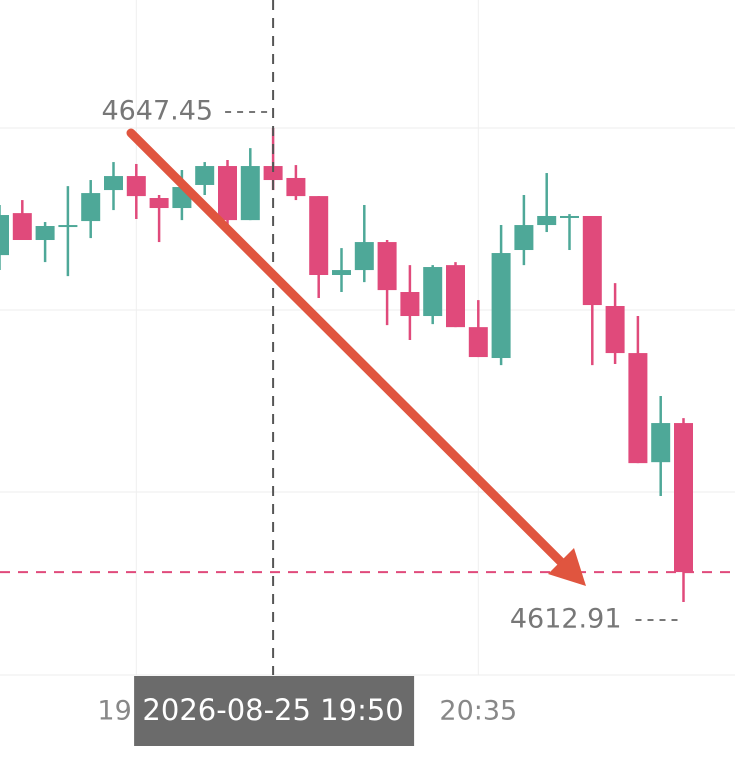 The width and height of the screenshot is (735, 758). I want to click on crosshair-label: 2026-08-25 19:50, so click(272, 710).